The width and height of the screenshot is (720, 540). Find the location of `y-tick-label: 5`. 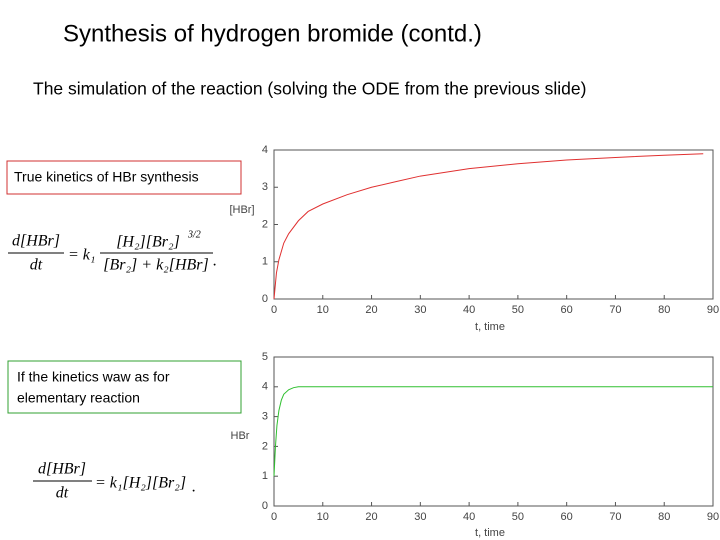

y-tick-label: 5 is located at coordinates (265, 357).